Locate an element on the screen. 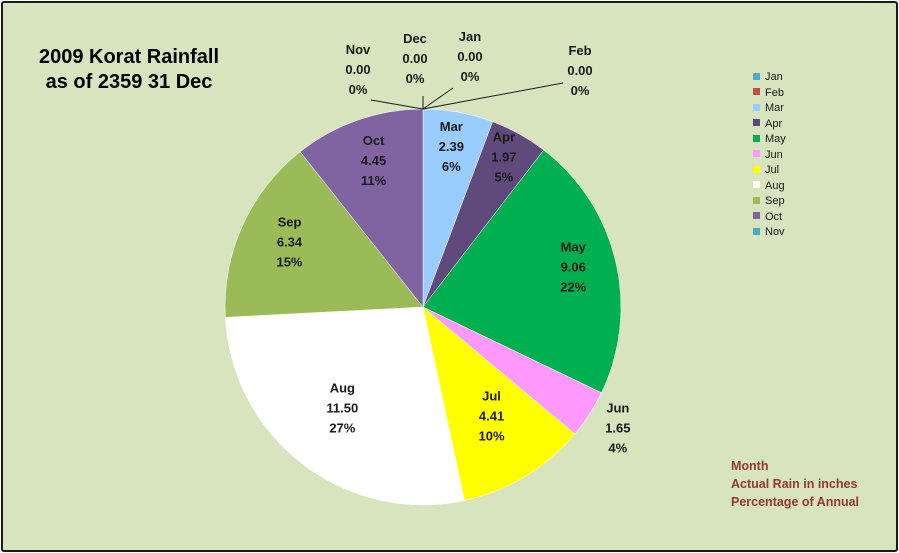  annotation-line-percent: Percentage of Annual is located at coordinates (795, 502).